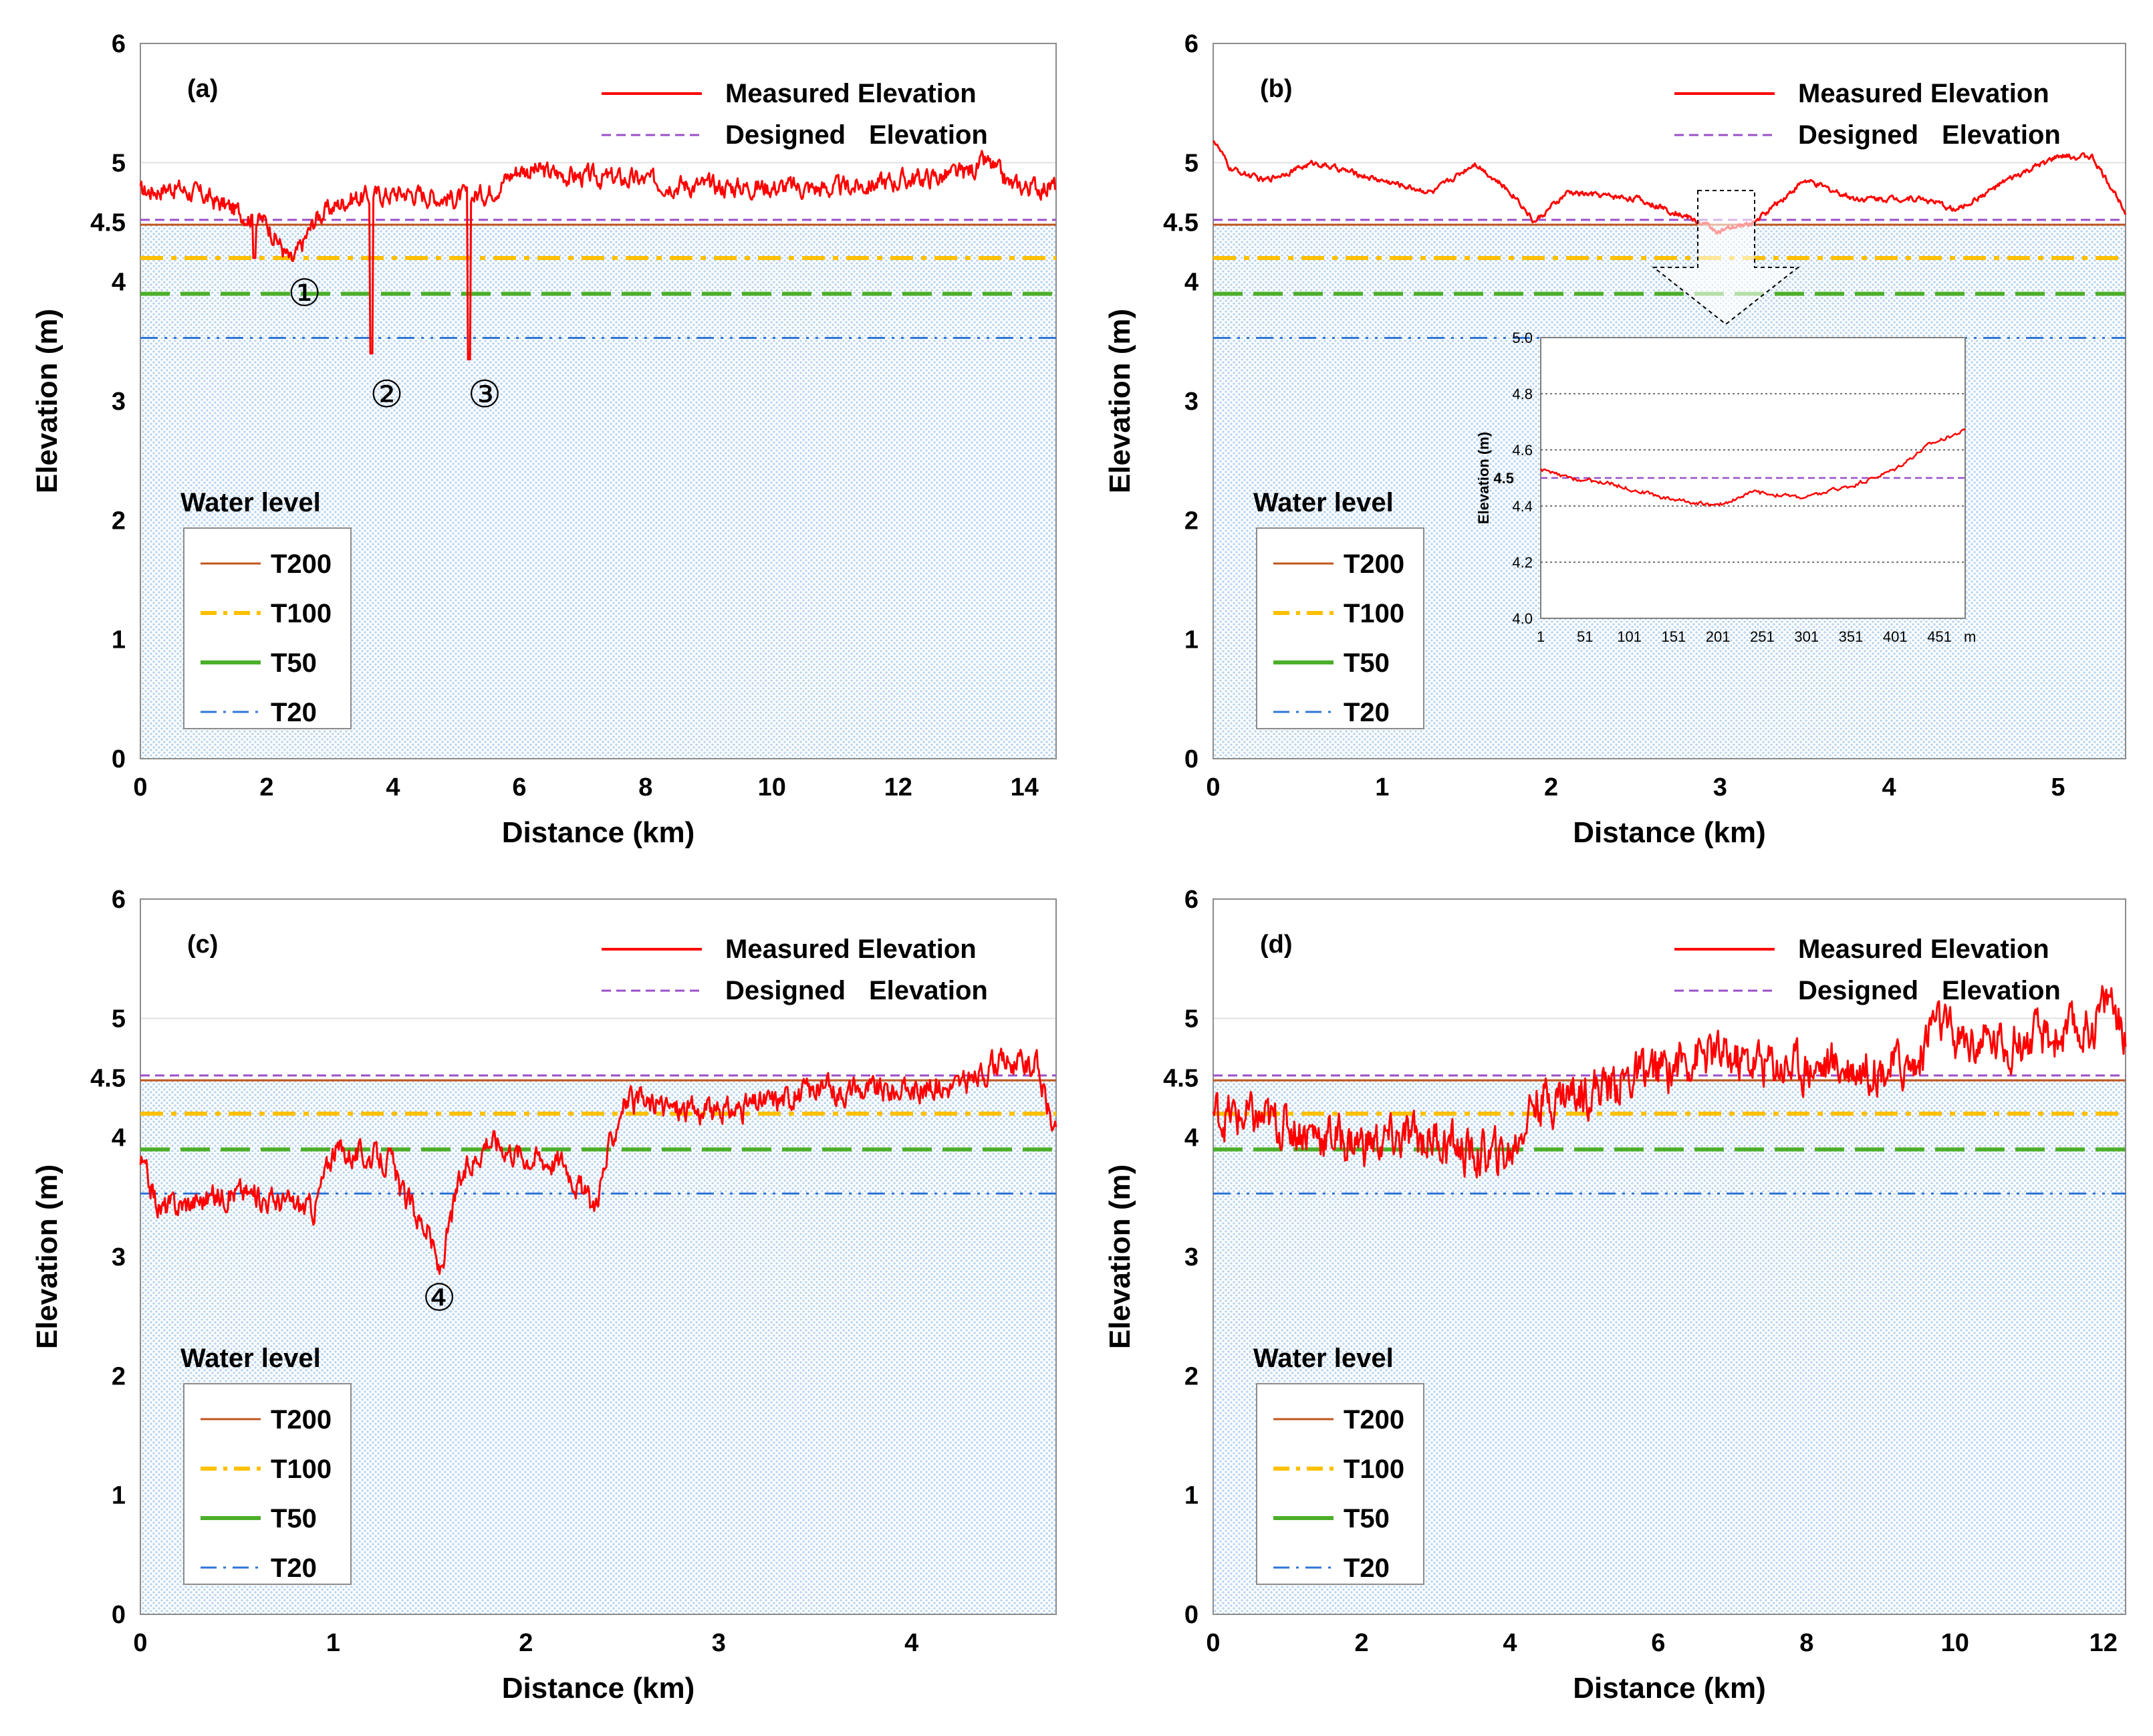 This screenshot has height=1736, width=2153. I want to click on inset-y-tick-label: 4.8, so click(1522, 394).